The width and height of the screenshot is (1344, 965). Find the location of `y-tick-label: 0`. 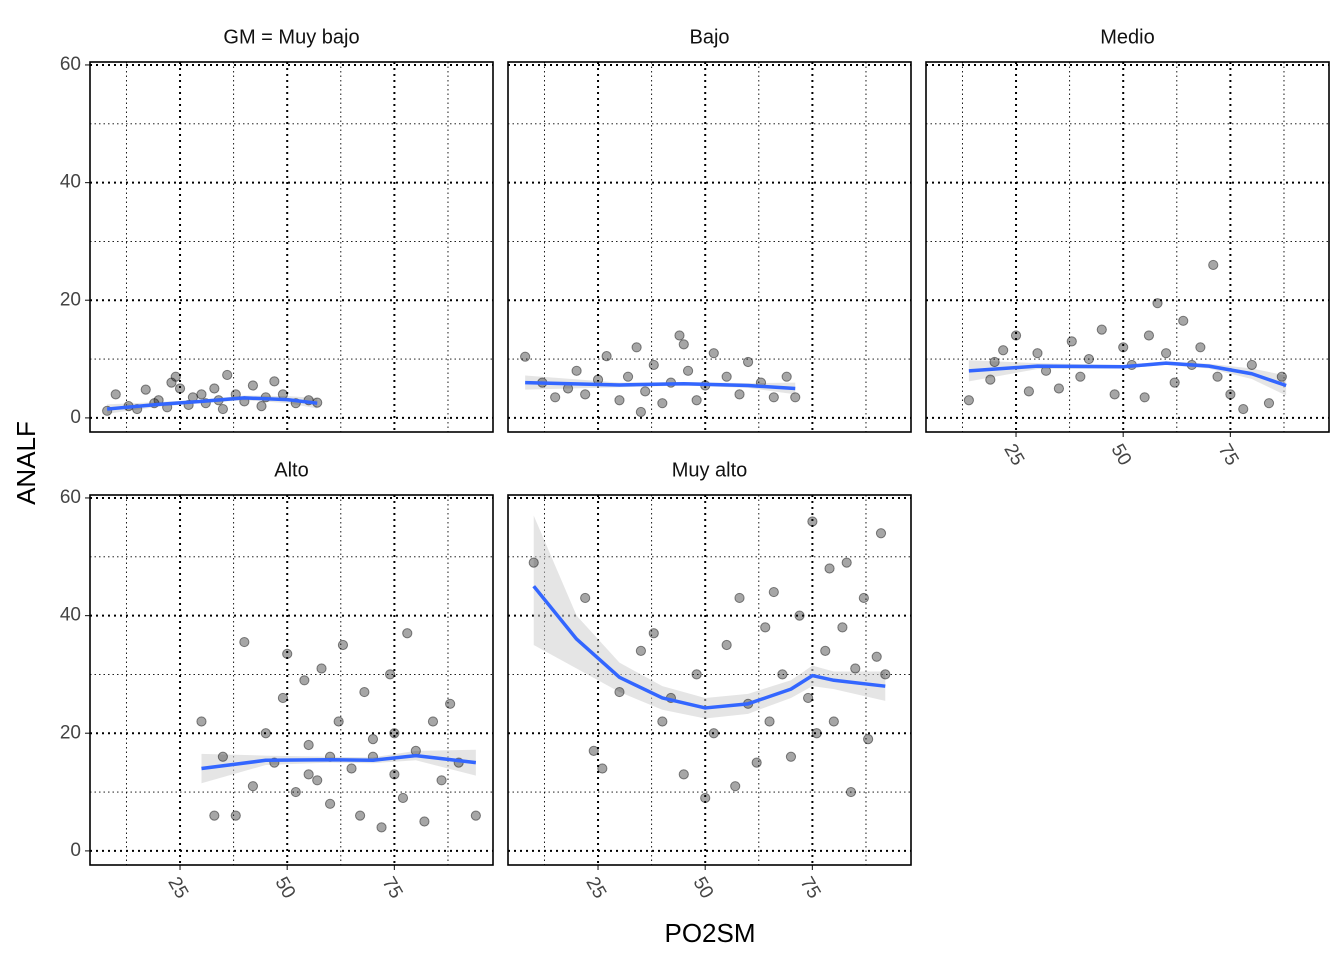

y-tick-label: 0 is located at coordinates (75, 850).